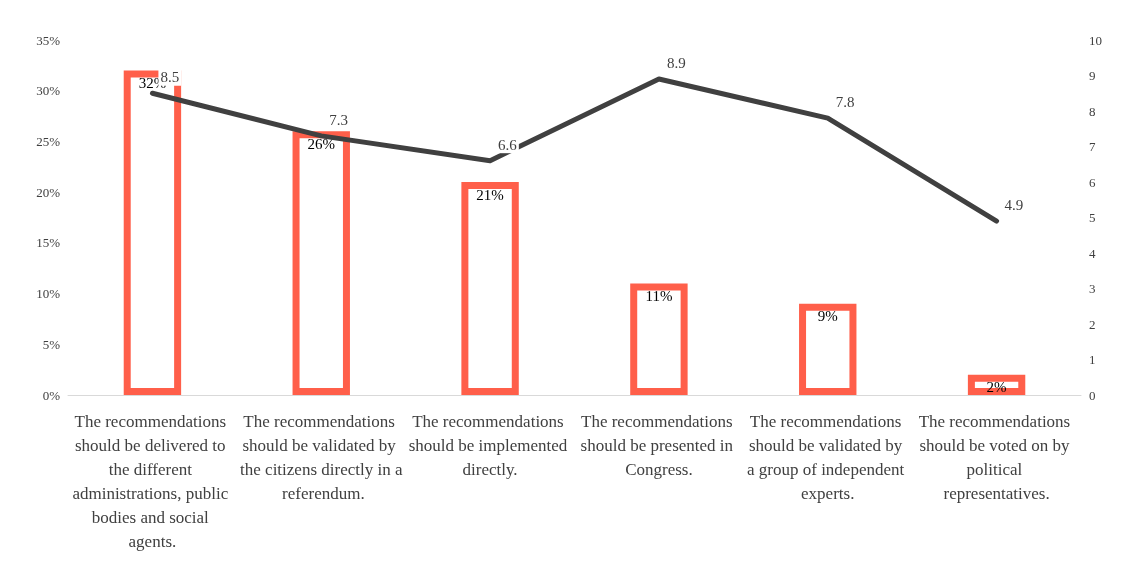 This screenshot has height=584, width=1121. What do you see at coordinates (1092, 111) in the screenshot?
I see `y2-tick-label: 8` at bounding box center [1092, 111].